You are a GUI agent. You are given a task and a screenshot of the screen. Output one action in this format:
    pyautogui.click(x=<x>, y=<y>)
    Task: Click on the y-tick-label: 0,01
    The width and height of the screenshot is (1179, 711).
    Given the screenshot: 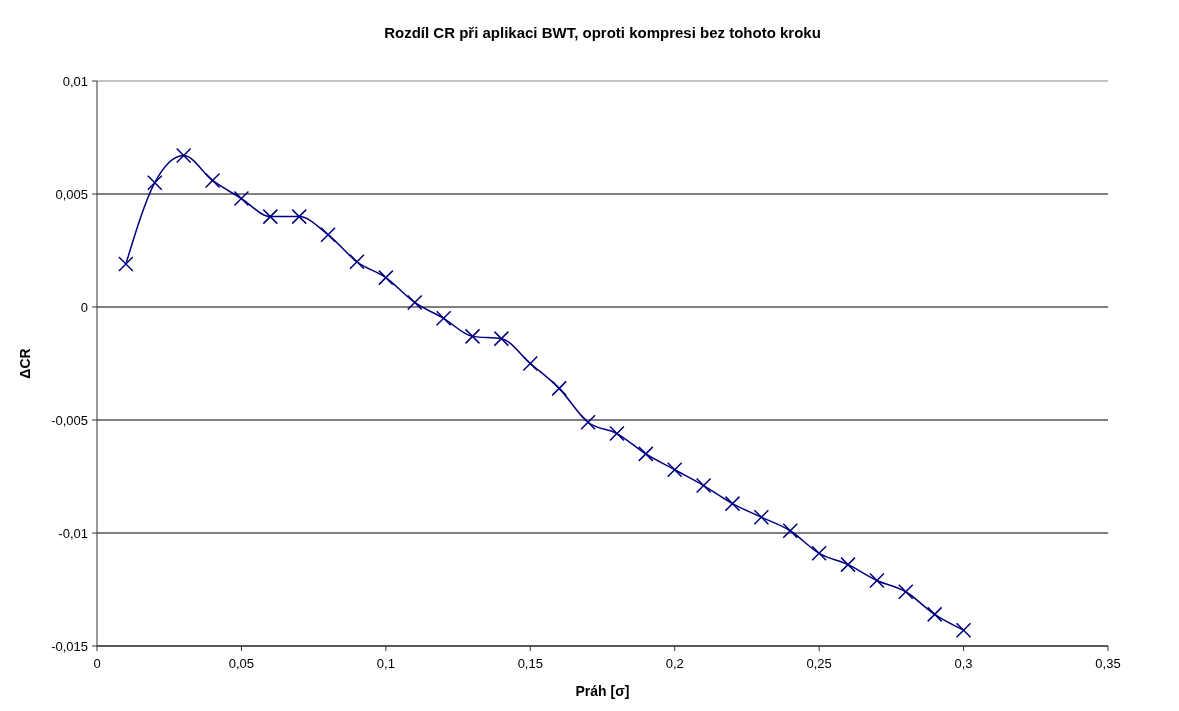 What is the action you would take?
    pyautogui.click(x=75, y=81)
    